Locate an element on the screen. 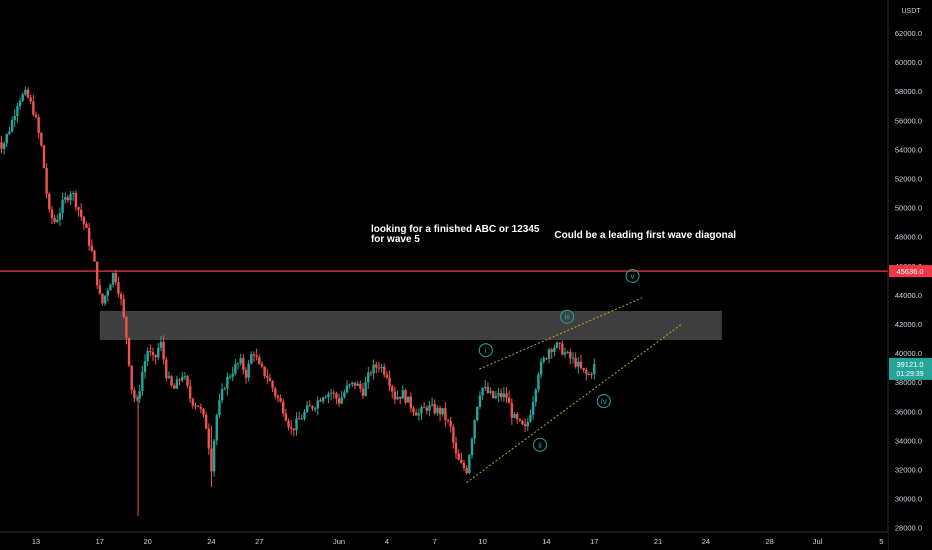  bar-countdown-label: 01:29:39 is located at coordinates (909, 374).